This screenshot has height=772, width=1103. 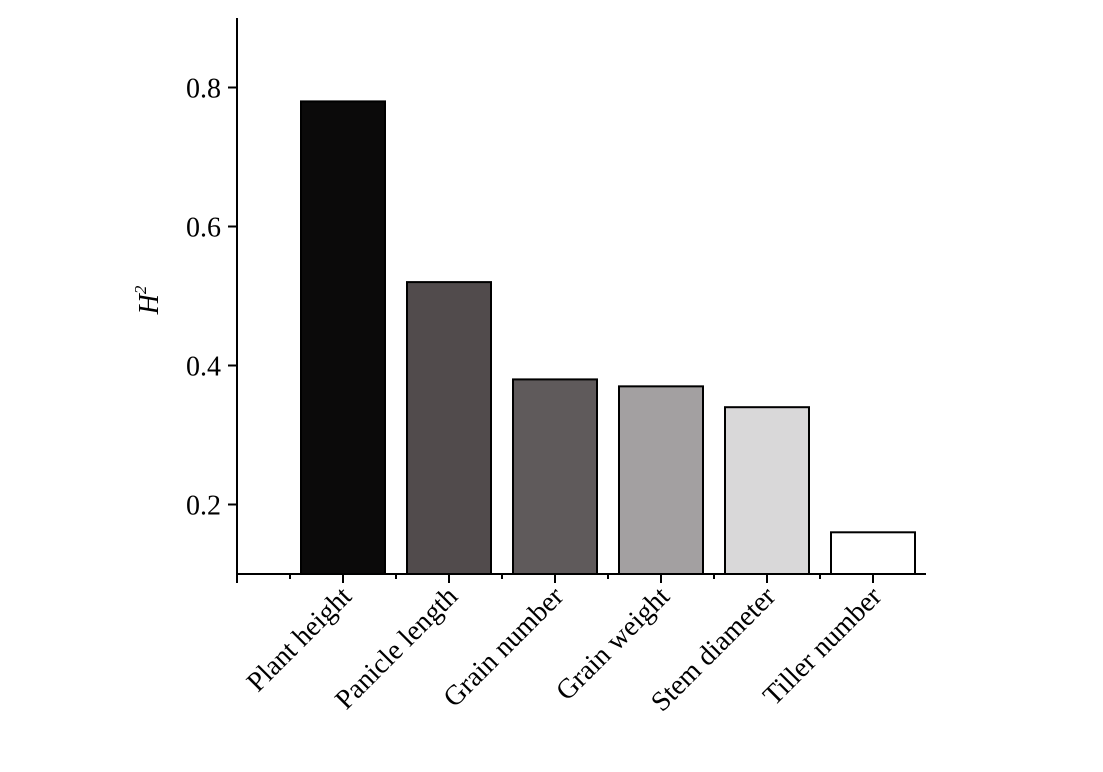 What do you see at coordinates (767, 491) in the screenshot?
I see `bar-stem-diameter` at bounding box center [767, 491].